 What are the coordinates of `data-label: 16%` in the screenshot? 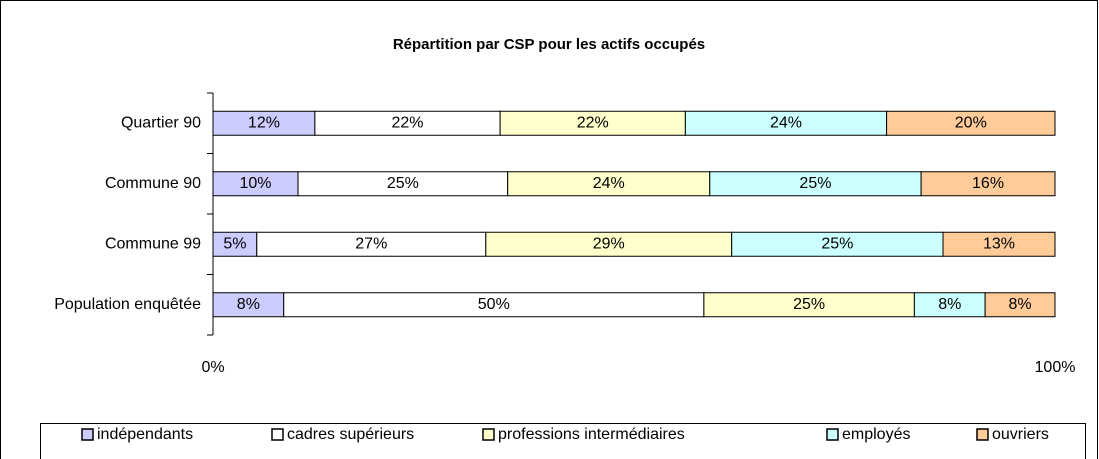 It's located at (988, 183).